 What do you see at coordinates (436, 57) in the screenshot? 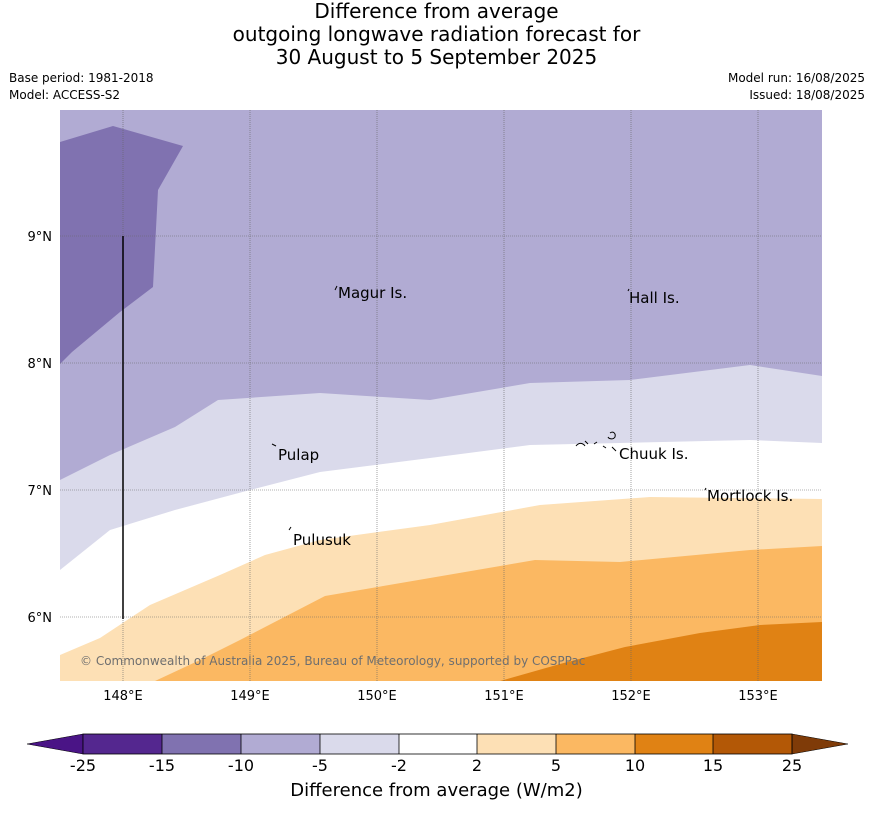
I see `title-line-3: 30 August to 5 September 2025` at bounding box center [436, 57].